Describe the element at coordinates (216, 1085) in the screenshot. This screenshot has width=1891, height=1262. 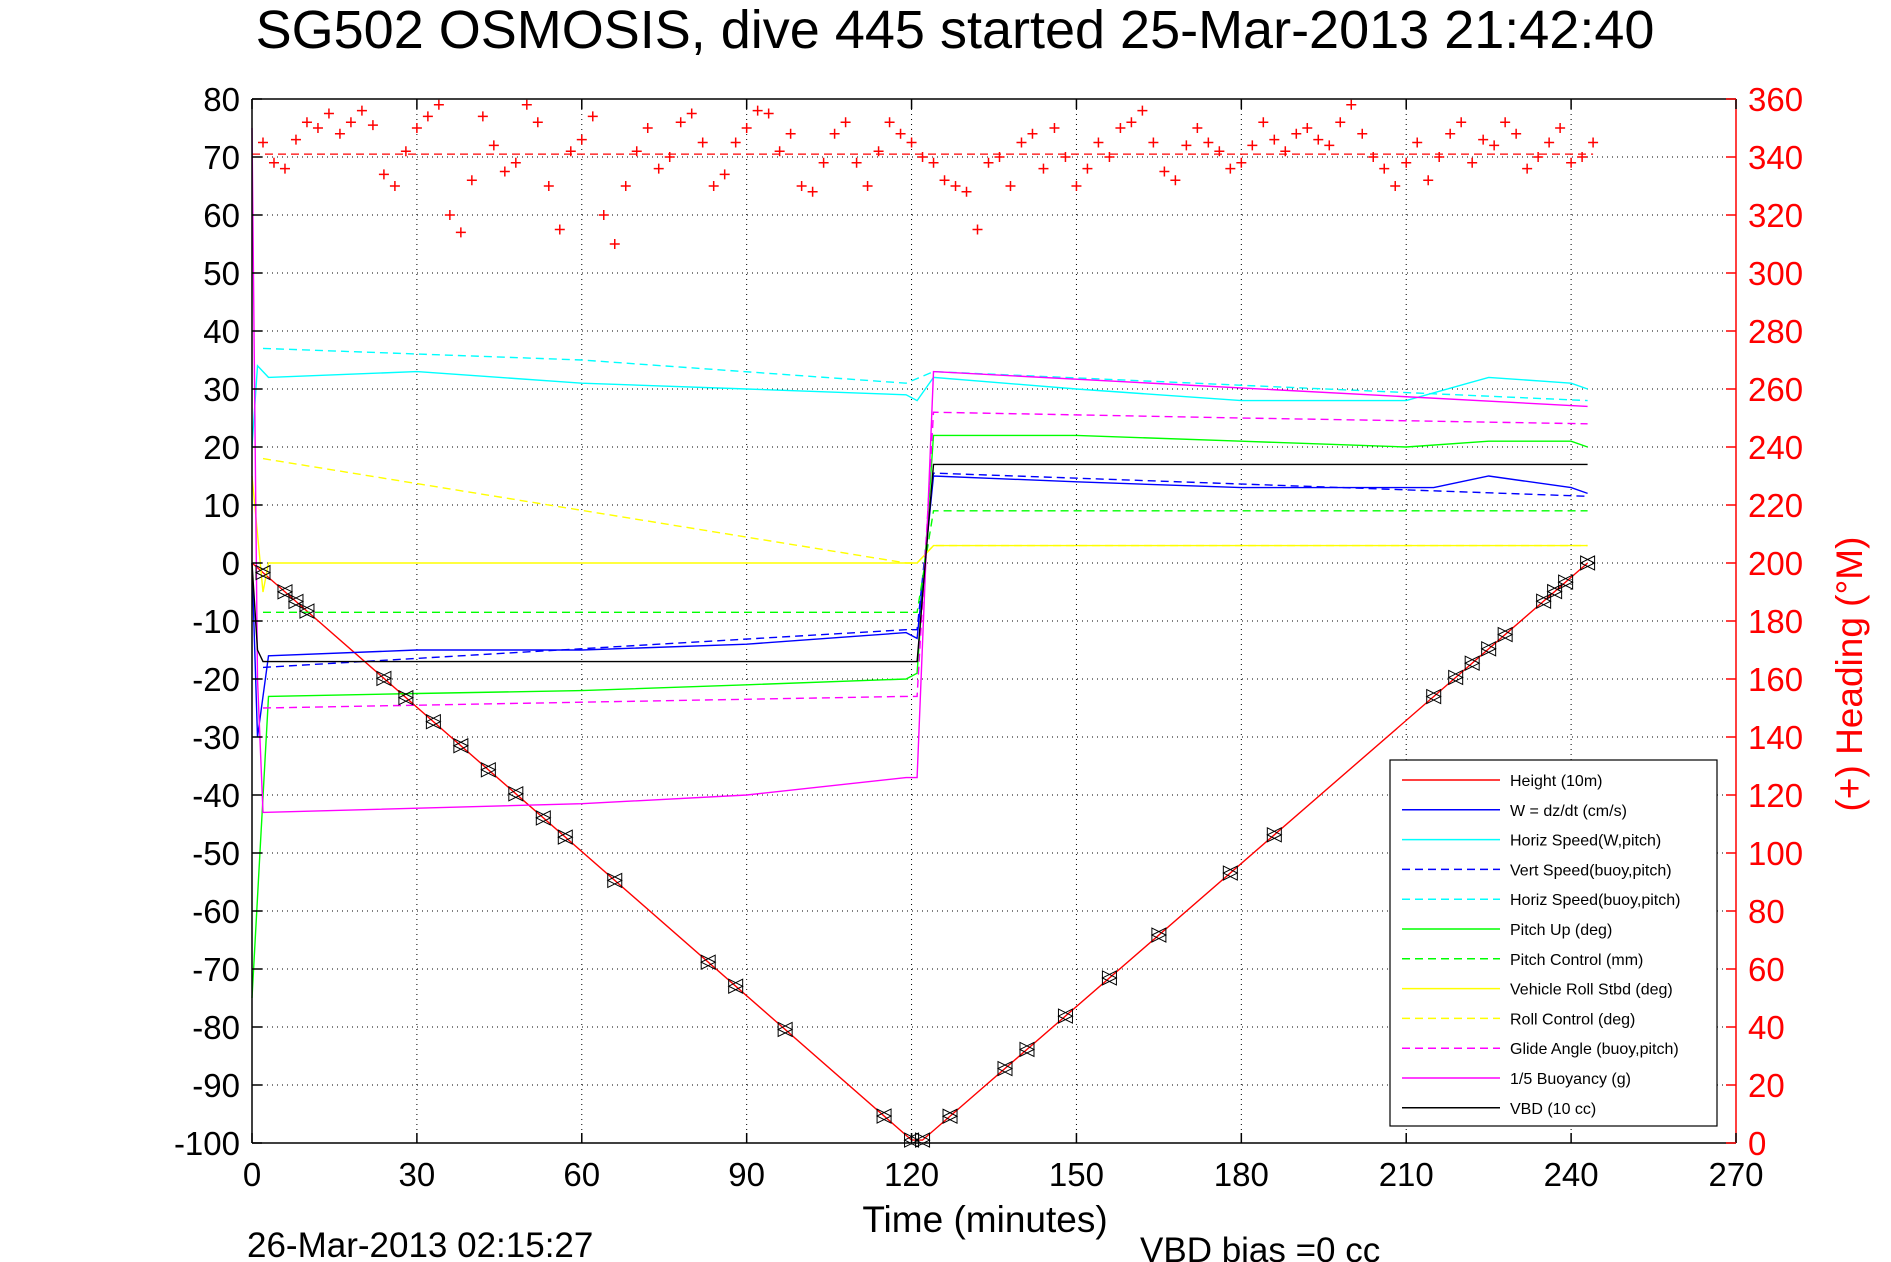
I see `y-tick-label: -90` at that location.